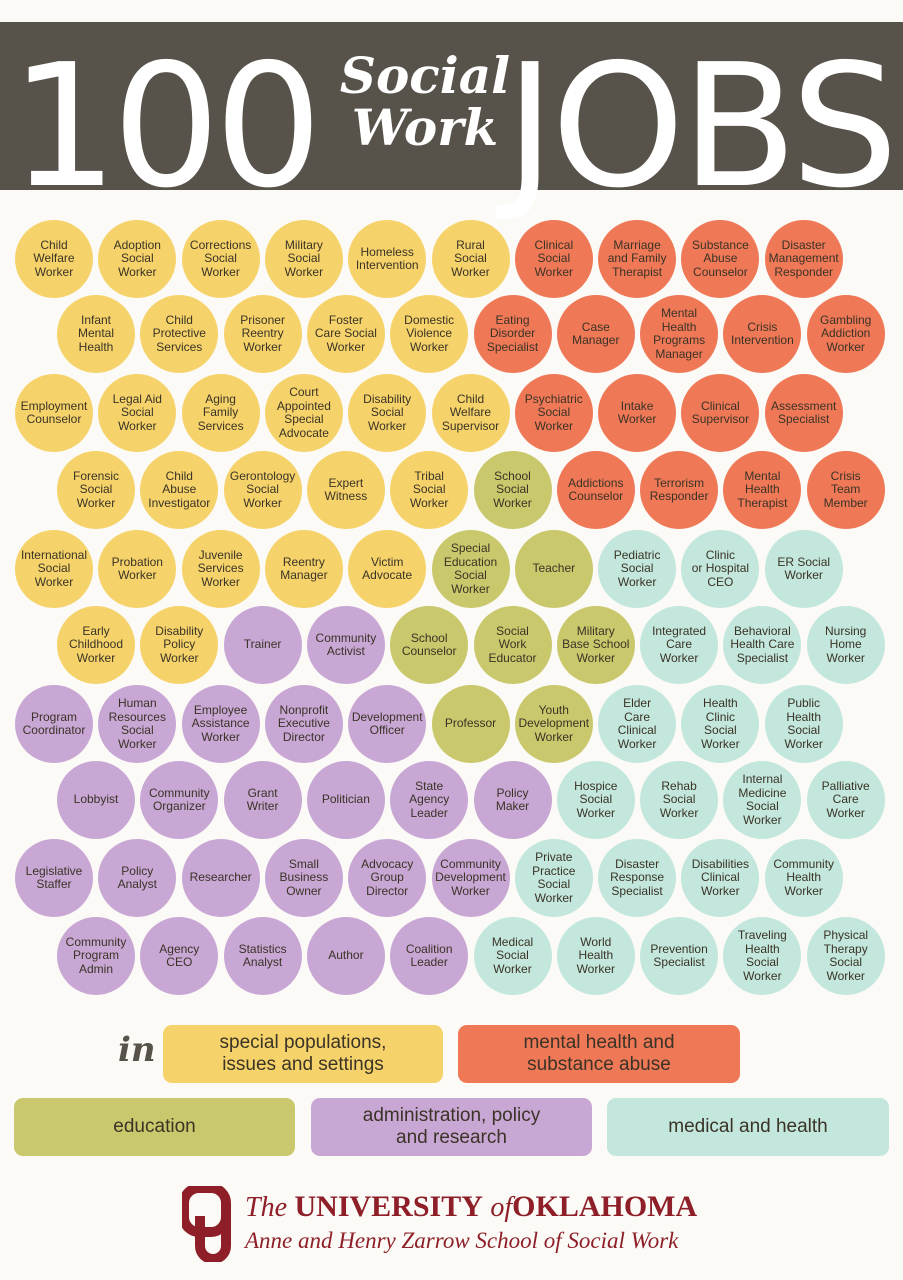  What do you see at coordinates (470, 878) in the screenshot?
I see `job-circle: Community Development Worker` at bounding box center [470, 878].